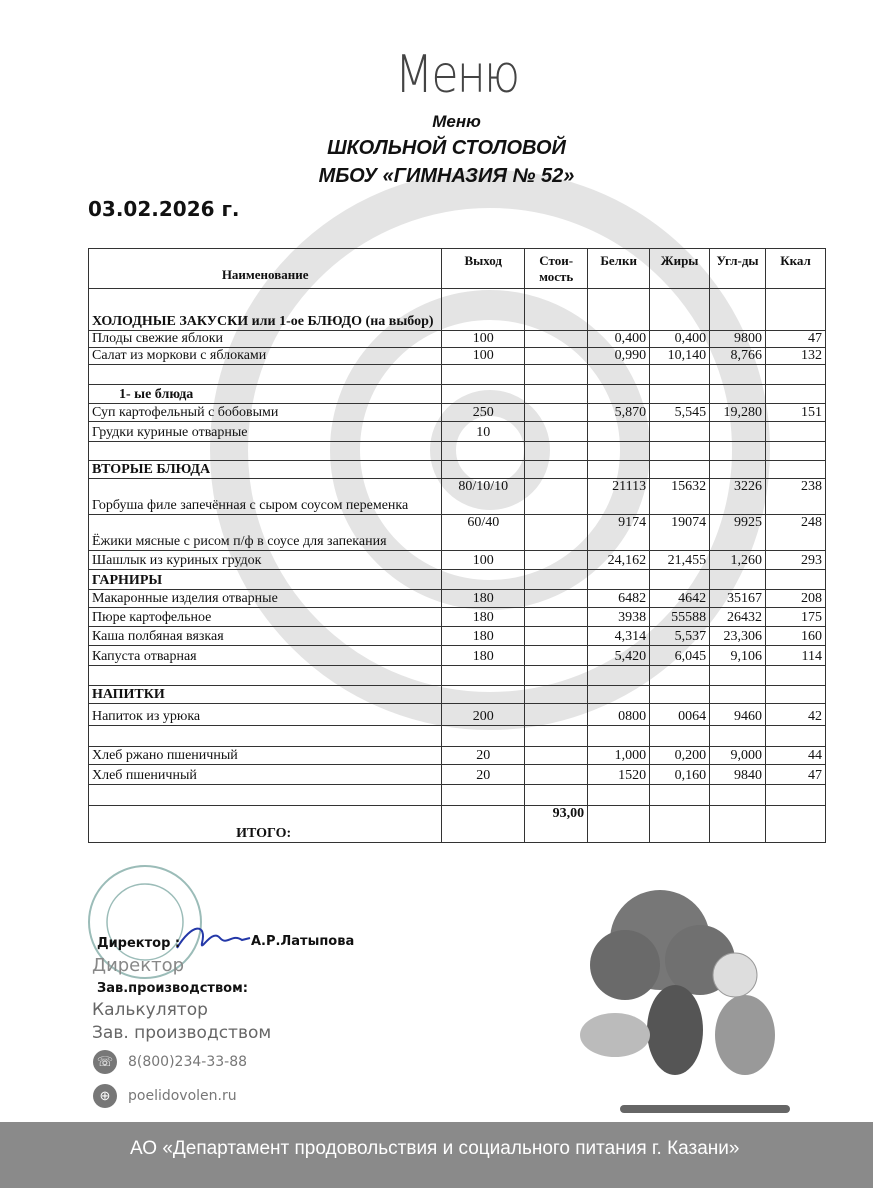 The image size is (873, 1200). I want to click on handwritten-title: Меню, so click(457, 75).